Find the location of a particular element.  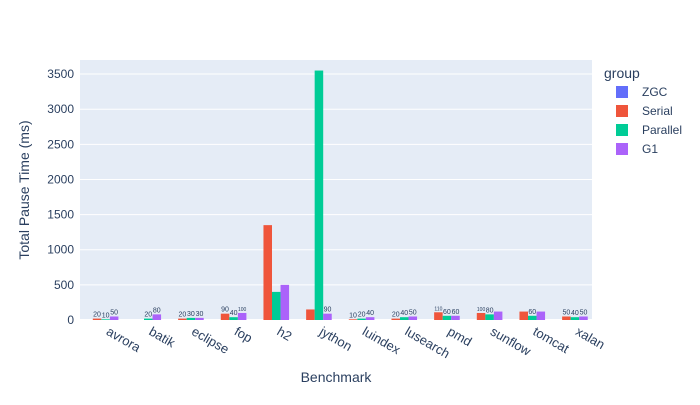

y-tick-label: 2000 is located at coordinates (60, 179).